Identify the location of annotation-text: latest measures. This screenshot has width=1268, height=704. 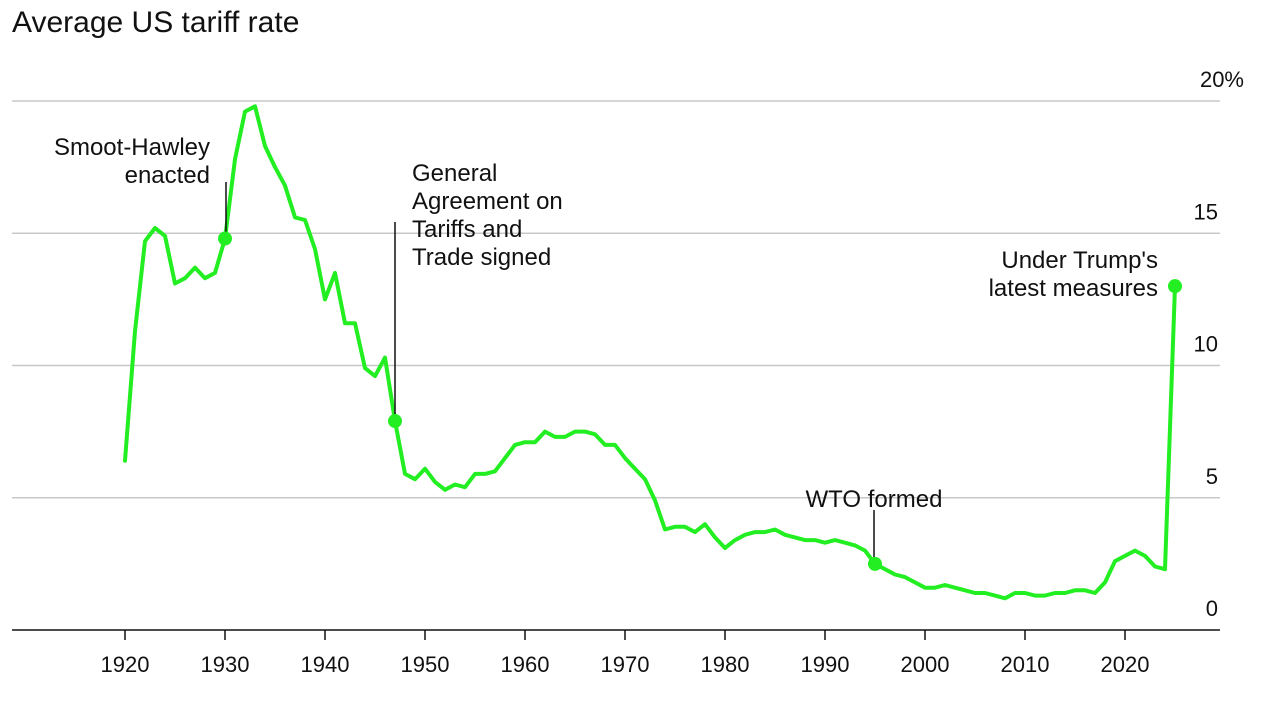
(1073, 288).